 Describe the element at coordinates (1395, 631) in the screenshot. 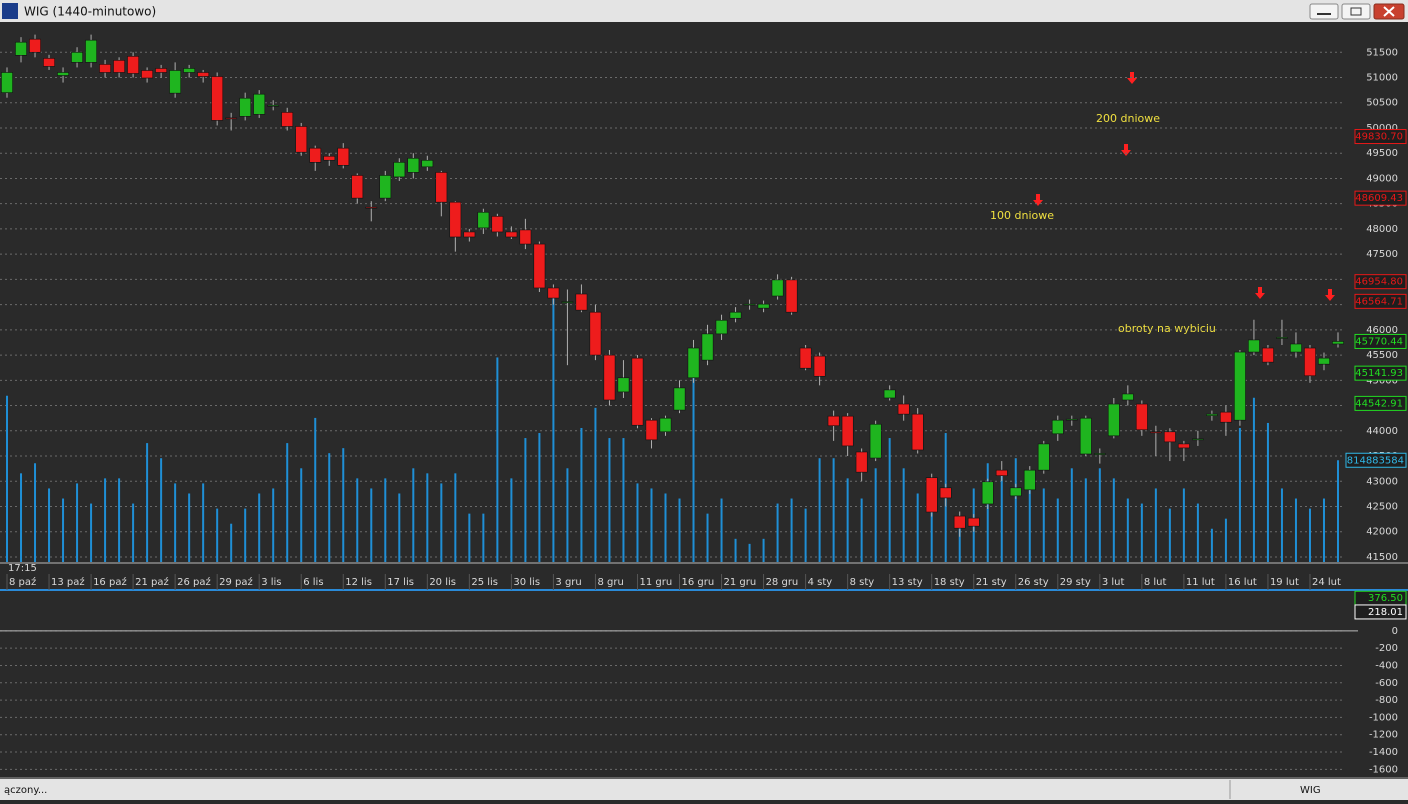

I see `y-tick-label: 0` at that location.